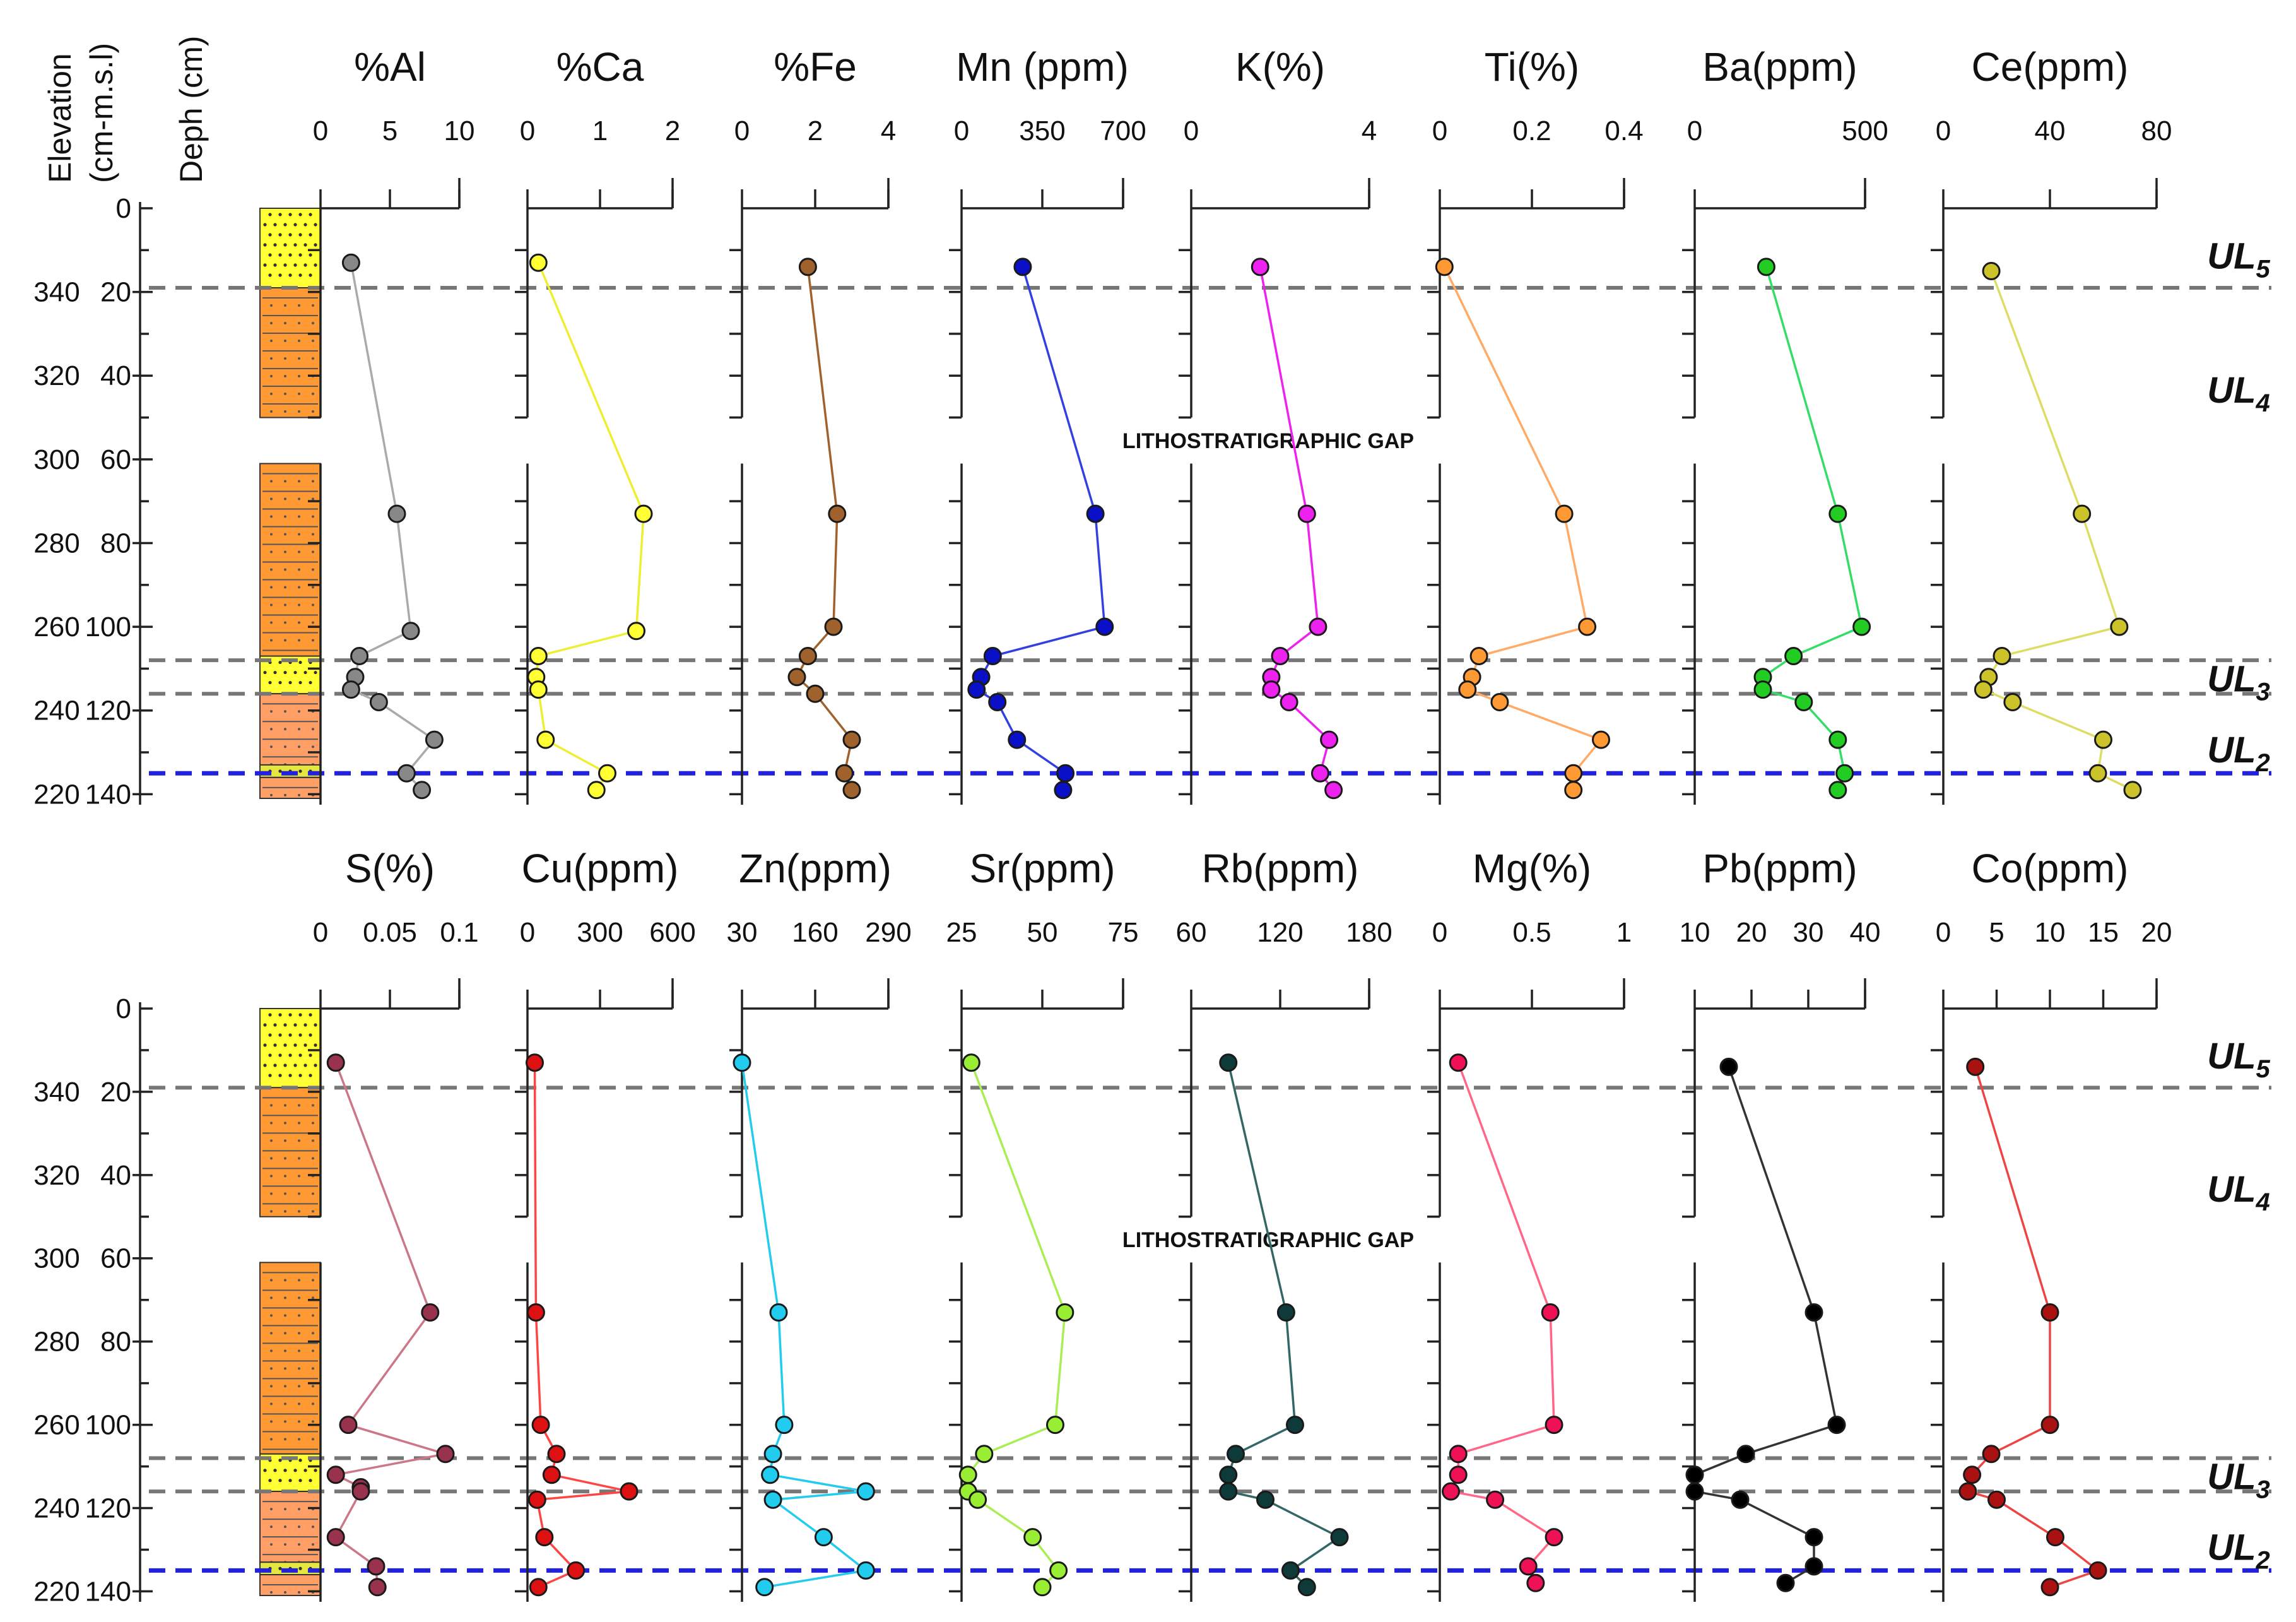 The image size is (2296, 1622). Describe the element at coordinates (390, 932) in the screenshot. I see `top-axis-tick-label: 0.05` at that location.